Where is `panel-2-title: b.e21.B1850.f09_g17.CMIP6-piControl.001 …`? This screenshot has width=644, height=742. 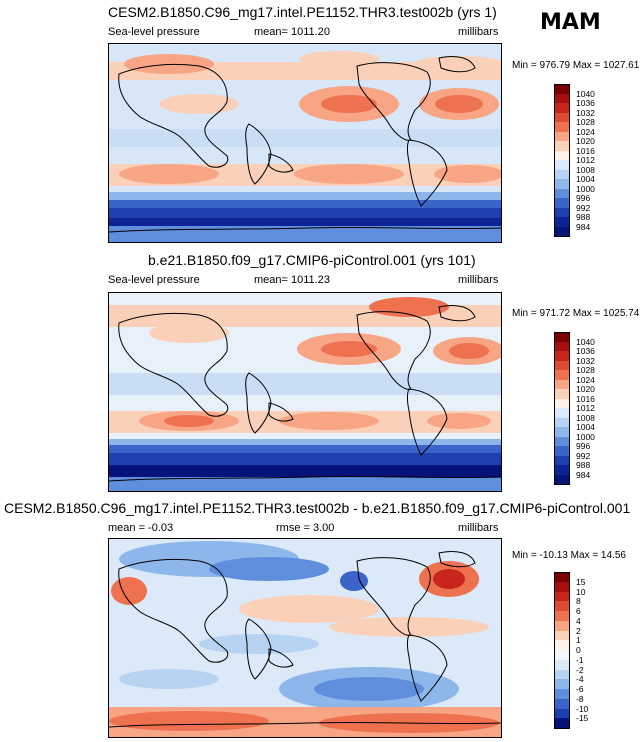 panel-2-title: b.e21.B1850.f09_g17.CMIP6-piControl.001 … is located at coordinates (312, 260).